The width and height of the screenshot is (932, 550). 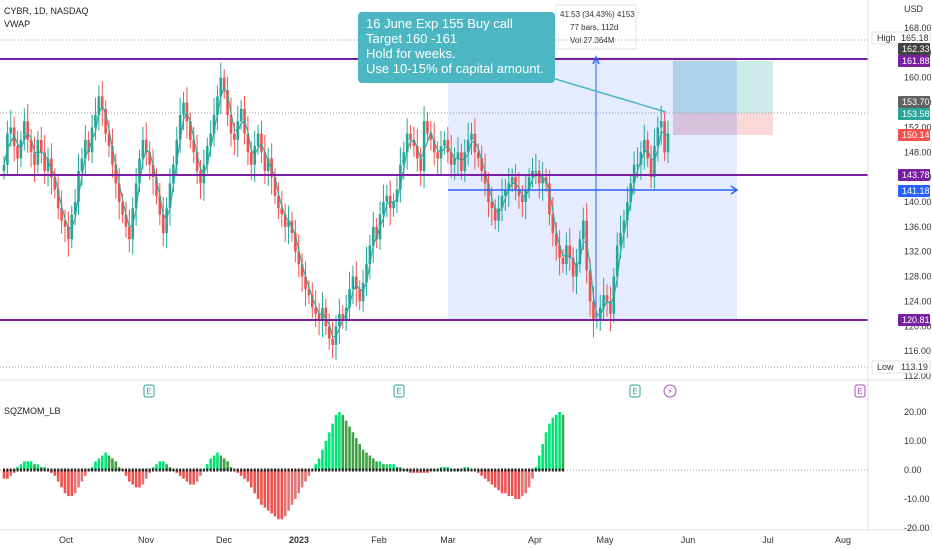 I want to click on price-tag-box, so click(x=914, y=114).